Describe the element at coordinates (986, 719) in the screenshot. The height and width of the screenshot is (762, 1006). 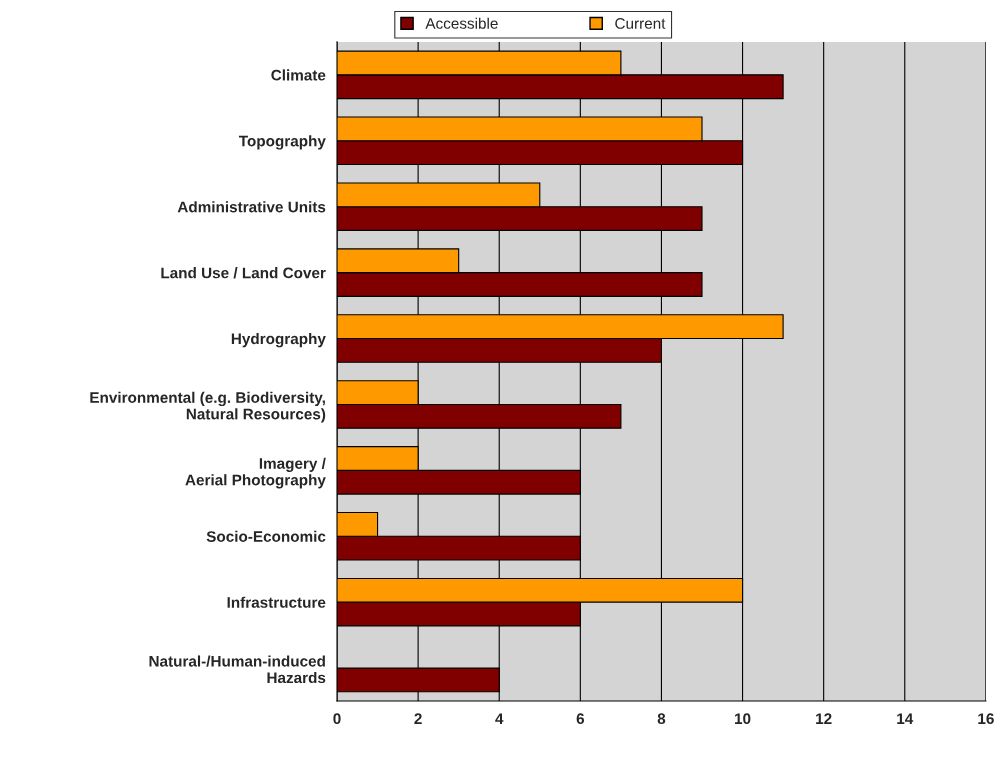
I see `x-tick-label: 16` at that location.